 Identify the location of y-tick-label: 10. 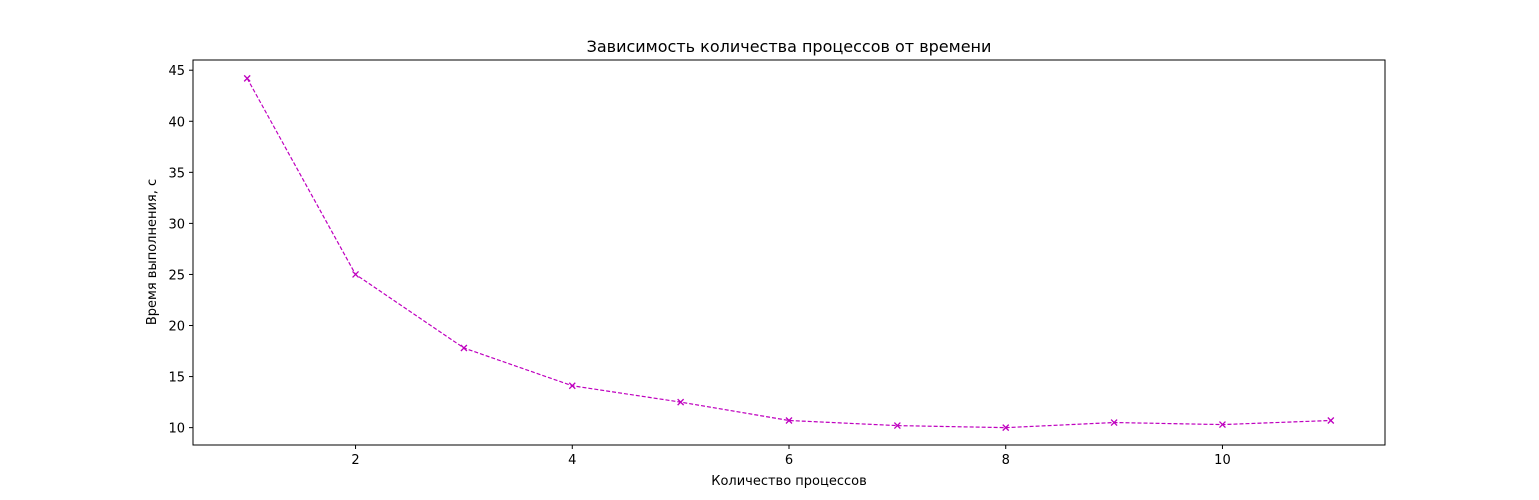
(176, 429).